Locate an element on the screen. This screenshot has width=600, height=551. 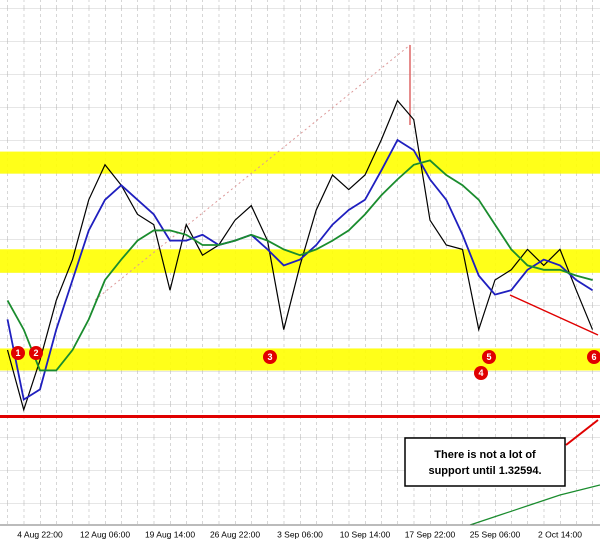
x-tick-label: 12 Aug 06:00 is located at coordinates (105, 534).